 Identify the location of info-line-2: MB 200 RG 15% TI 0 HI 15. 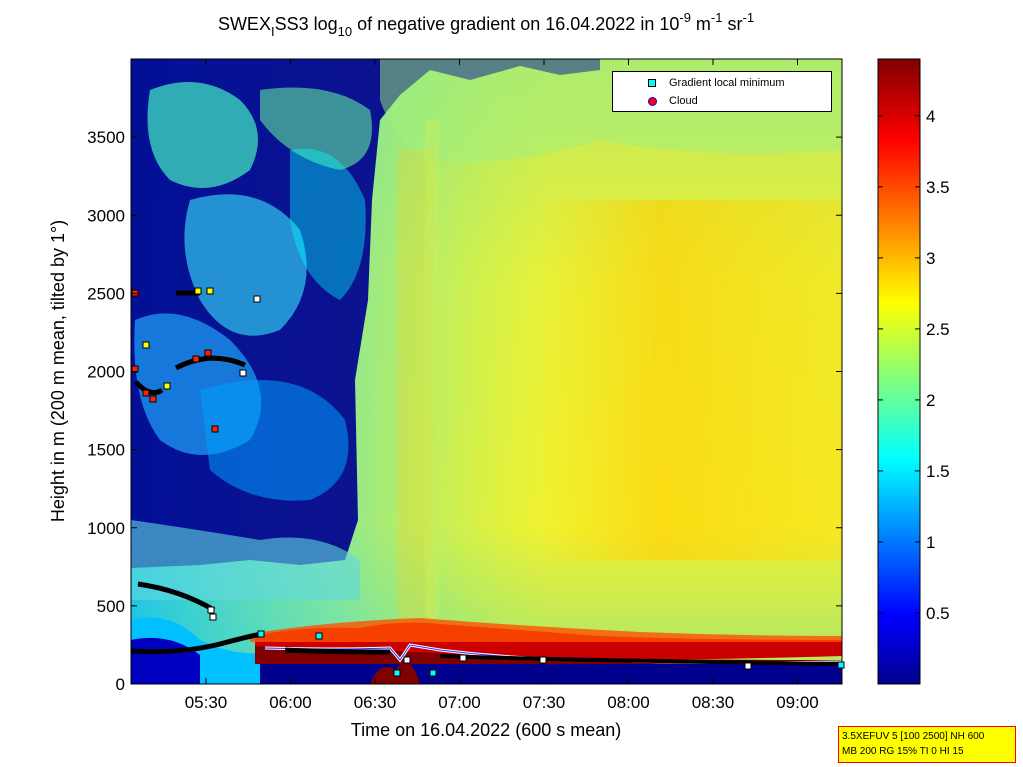
(903, 751).